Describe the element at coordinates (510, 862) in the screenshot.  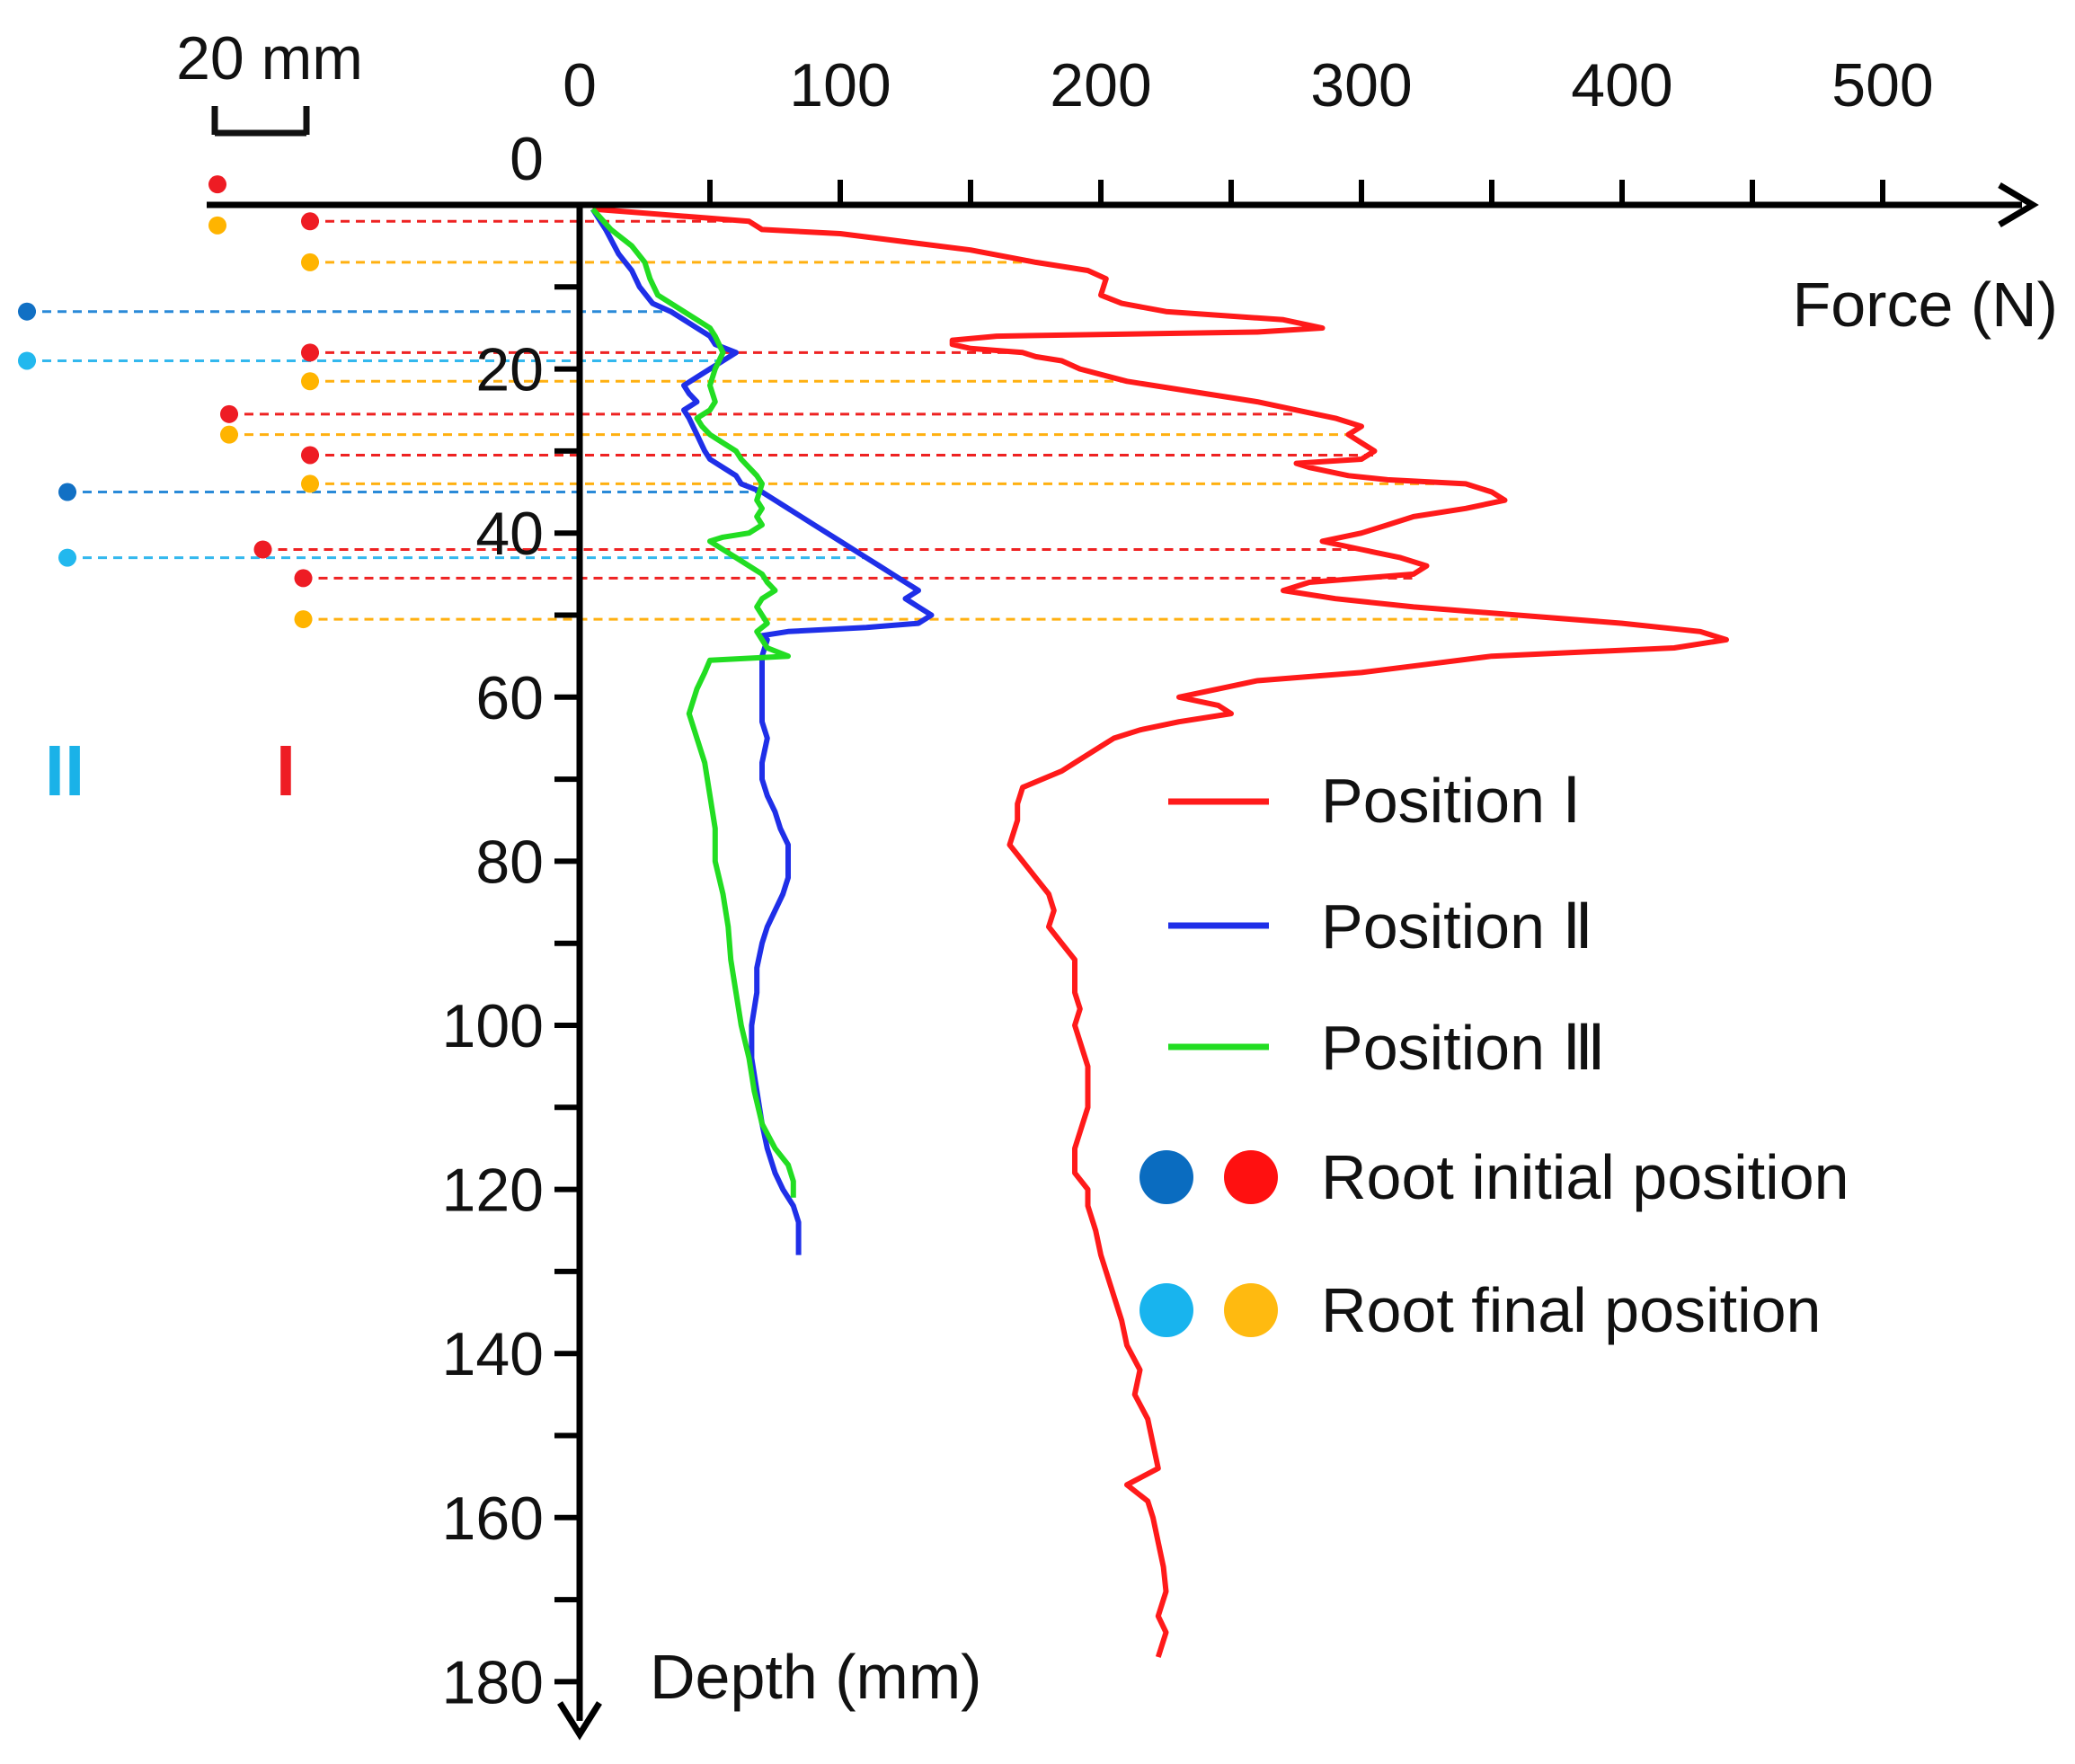
I see `y-tick-label: 80` at that location.